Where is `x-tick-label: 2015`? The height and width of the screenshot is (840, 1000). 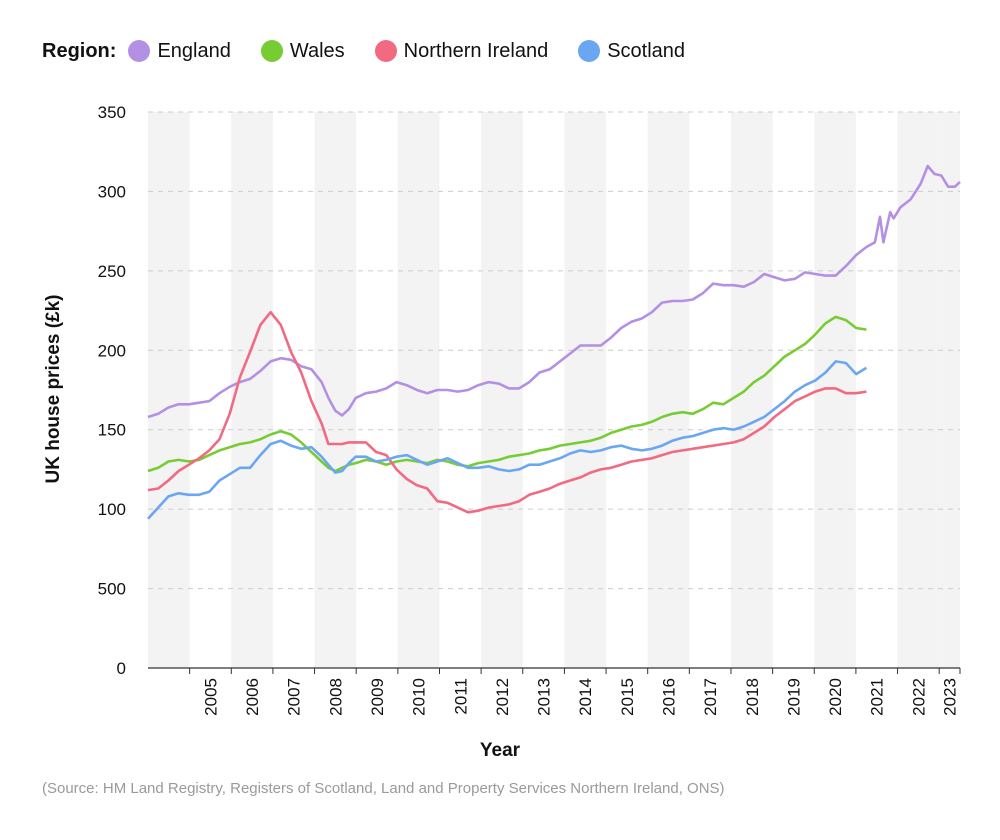
x-tick-label: 2015 is located at coordinates (627, 697).